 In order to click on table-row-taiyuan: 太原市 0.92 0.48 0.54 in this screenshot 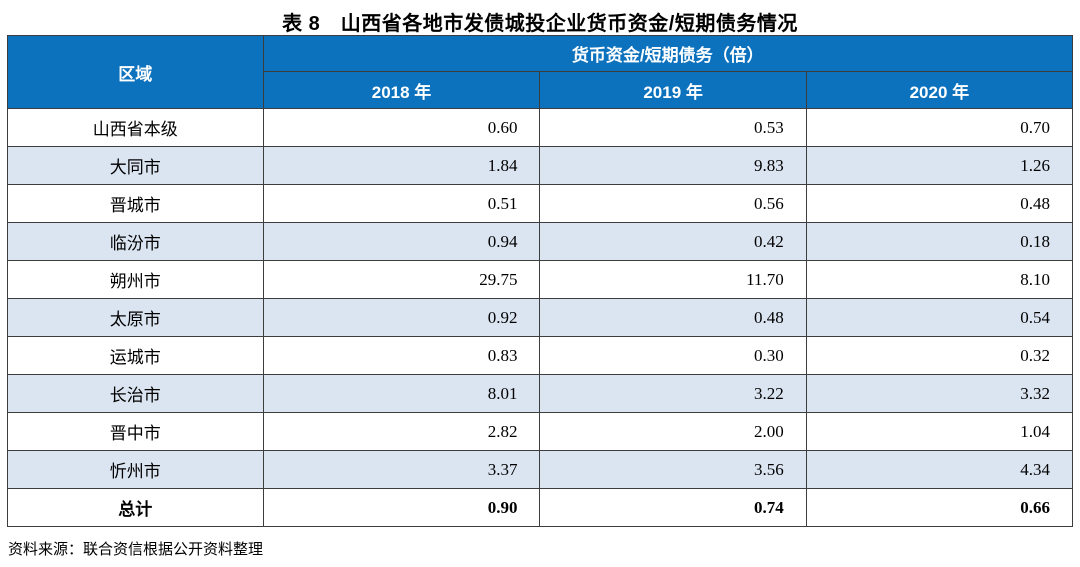, I will do `click(540, 317)`.